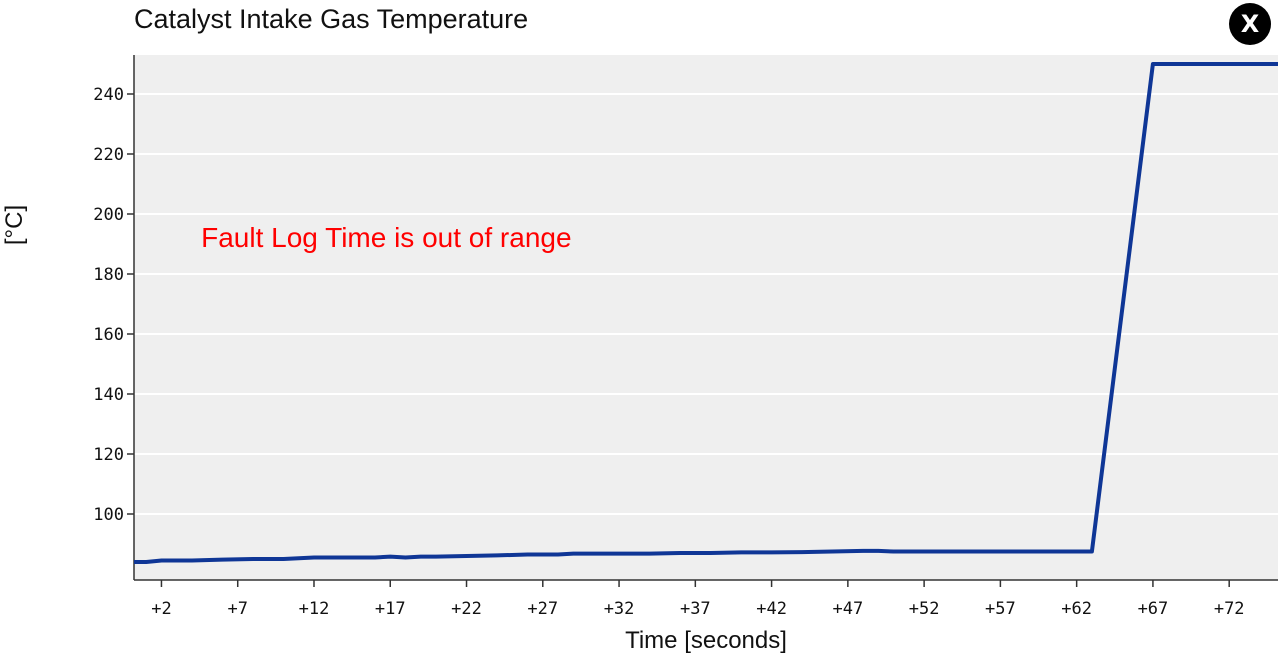 The height and width of the screenshot is (655, 1280). I want to click on close-button: X, so click(1250, 24).